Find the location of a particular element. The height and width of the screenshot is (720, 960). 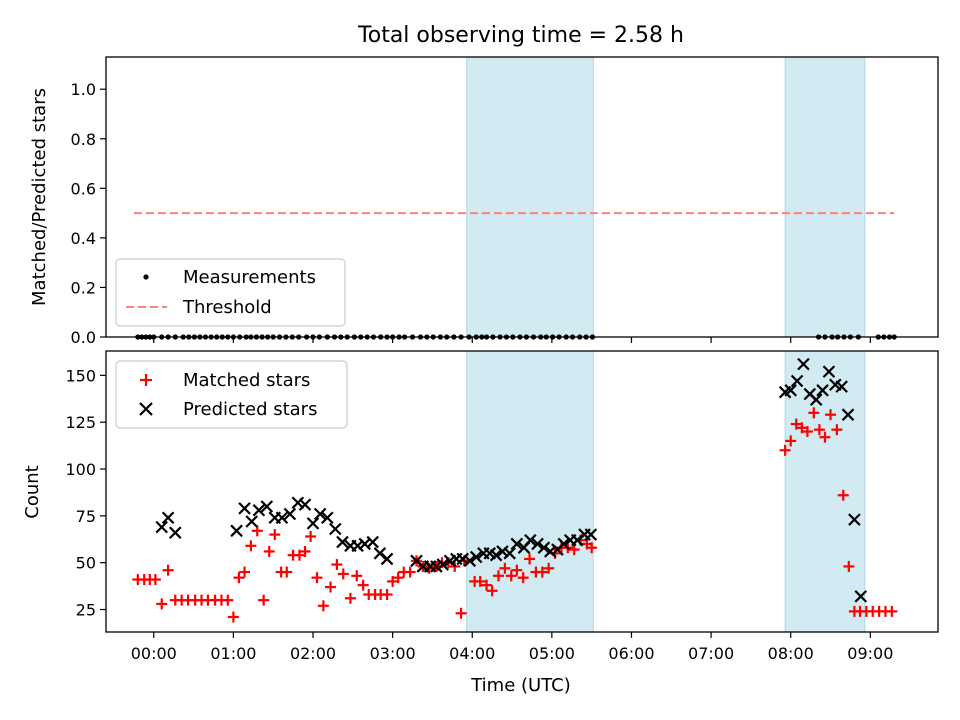

y-tick-label: 0.6 is located at coordinates (83, 188).